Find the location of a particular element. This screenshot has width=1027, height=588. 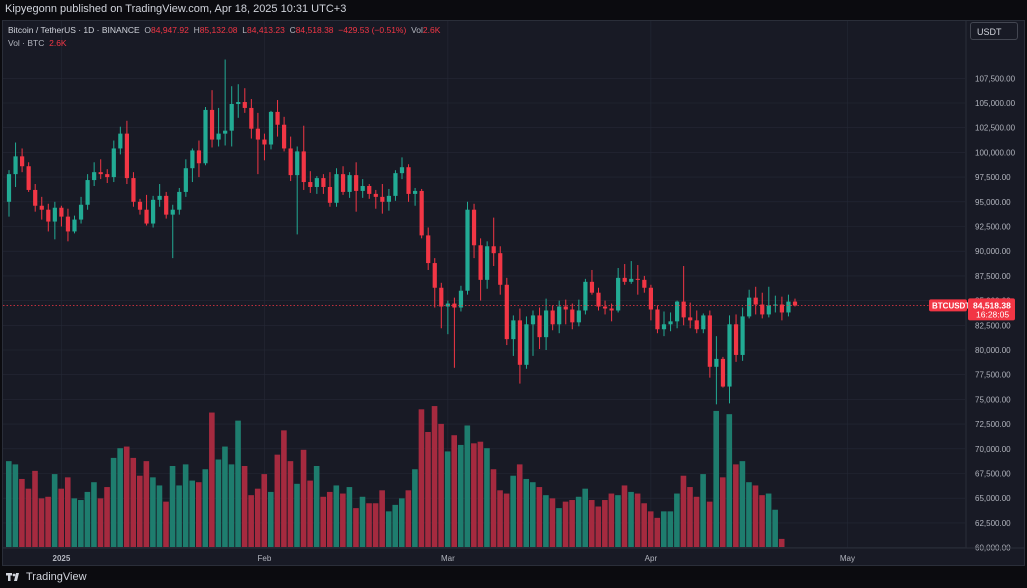

price-tick-label: 107,500.00 is located at coordinates (995, 78).